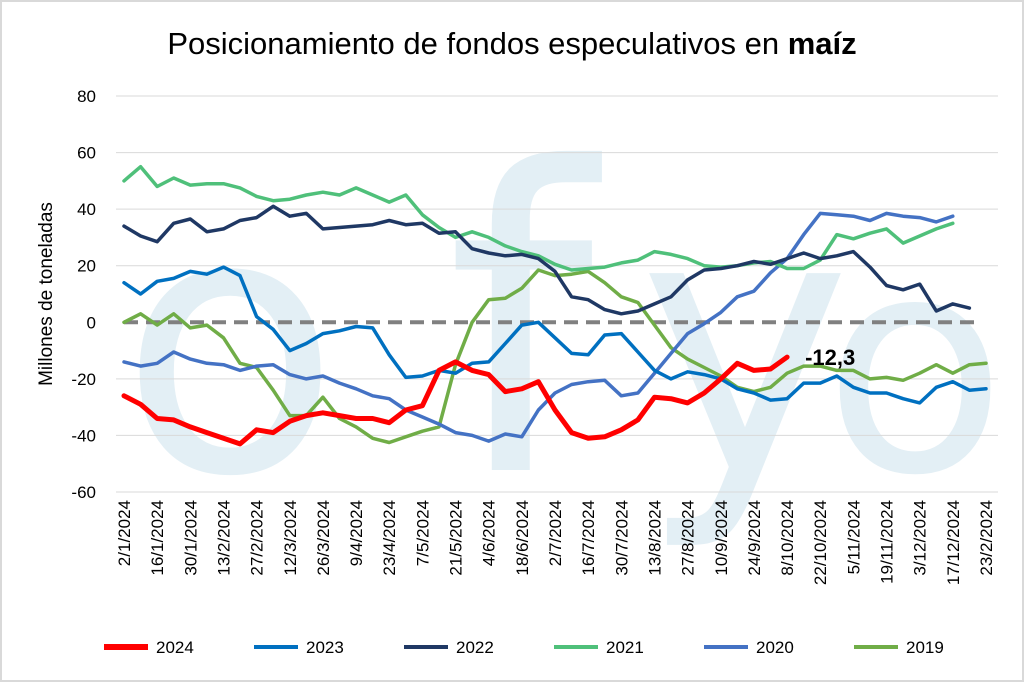 The width and height of the screenshot is (1024, 682). Describe the element at coordinates (46, 294) in the screenshot. I see `y-axis-label: Millones de toneladas` at that location.